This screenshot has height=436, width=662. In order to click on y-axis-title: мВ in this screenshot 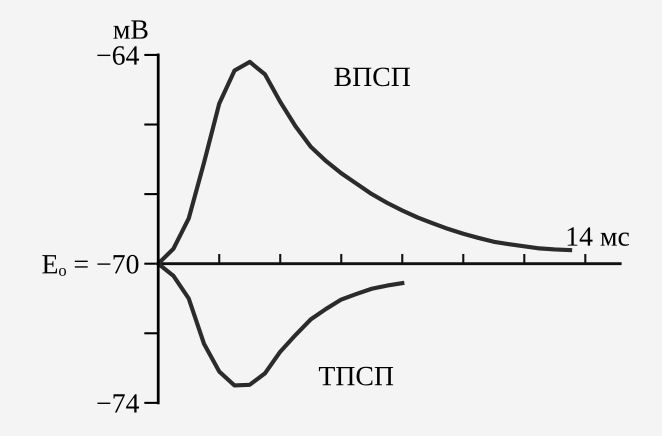, I will do `click(130, 29)`.